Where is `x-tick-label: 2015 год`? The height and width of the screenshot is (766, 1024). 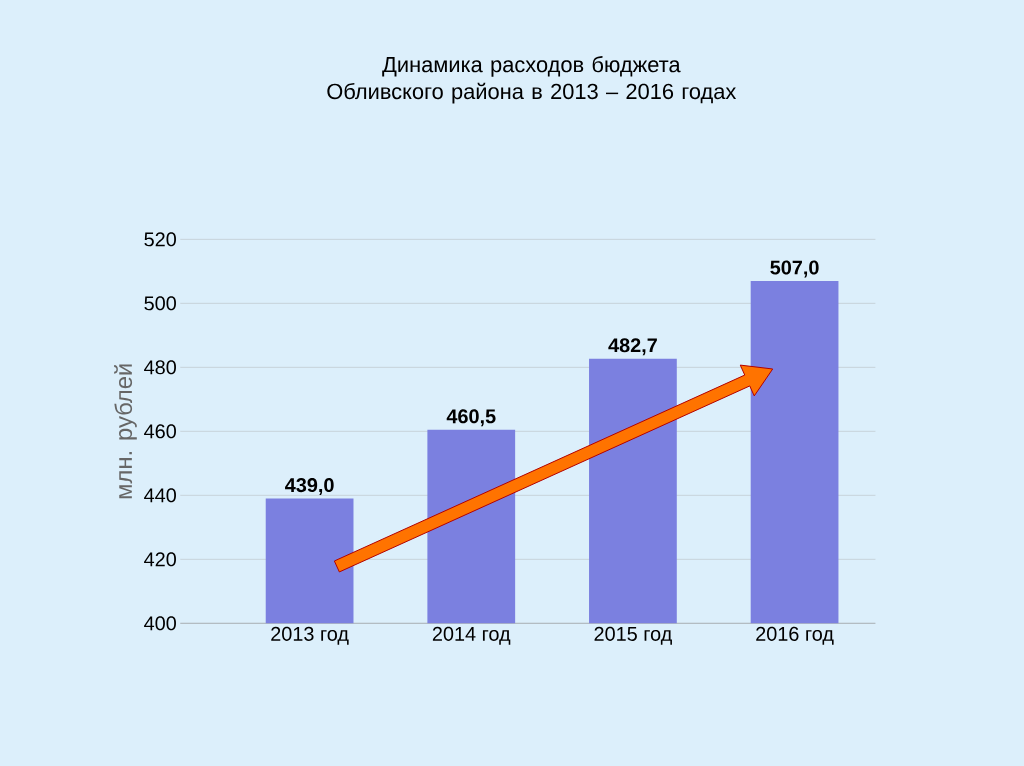 x-tick-label: 2015 год is located at coordinates (633, 635).